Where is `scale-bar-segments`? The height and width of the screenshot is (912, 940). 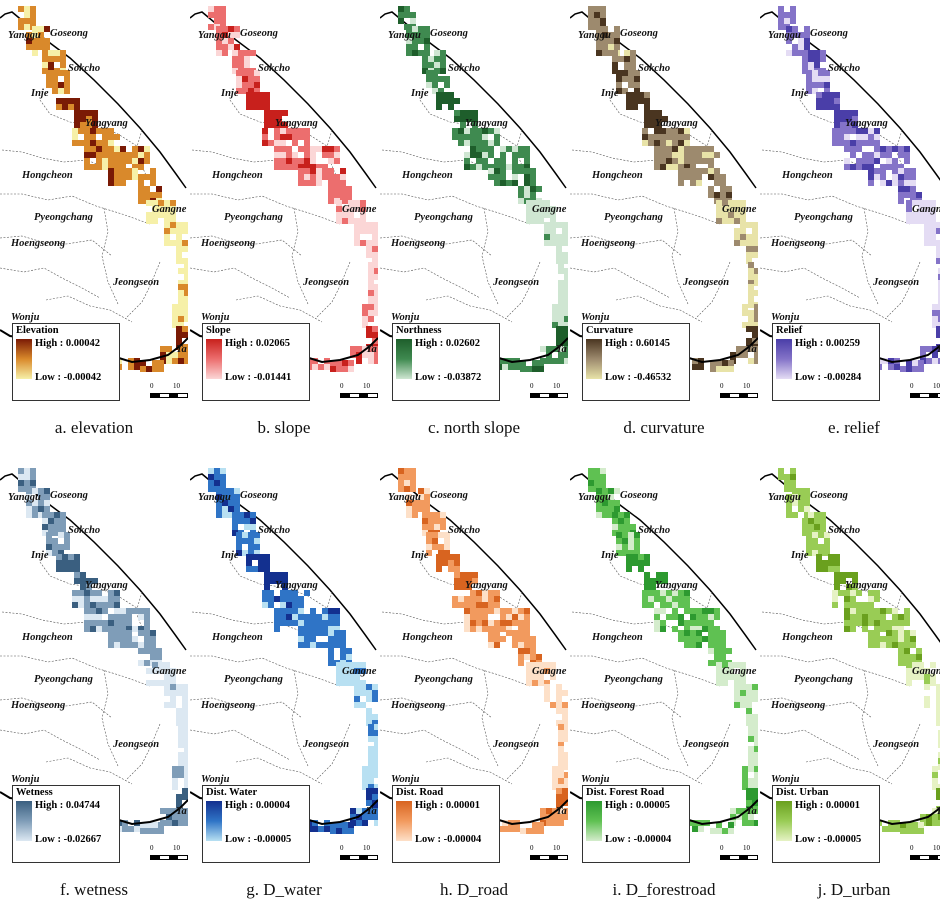
scale-bar-segments is located at coordinates (925, 395).